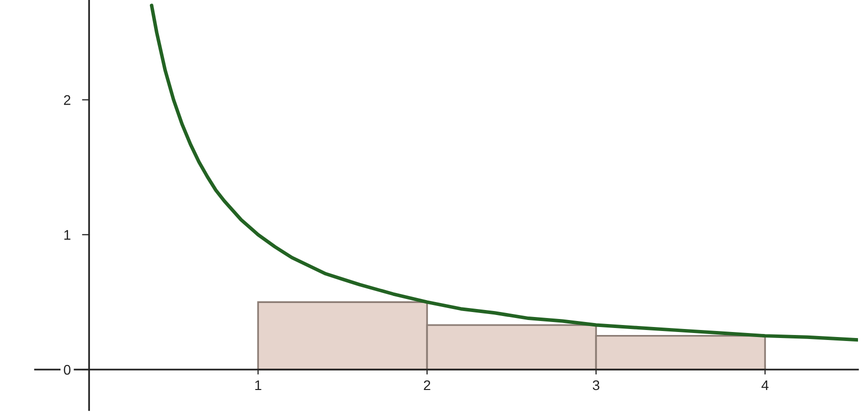  I want to click on x-tick-label: 1, so click(258, 385).